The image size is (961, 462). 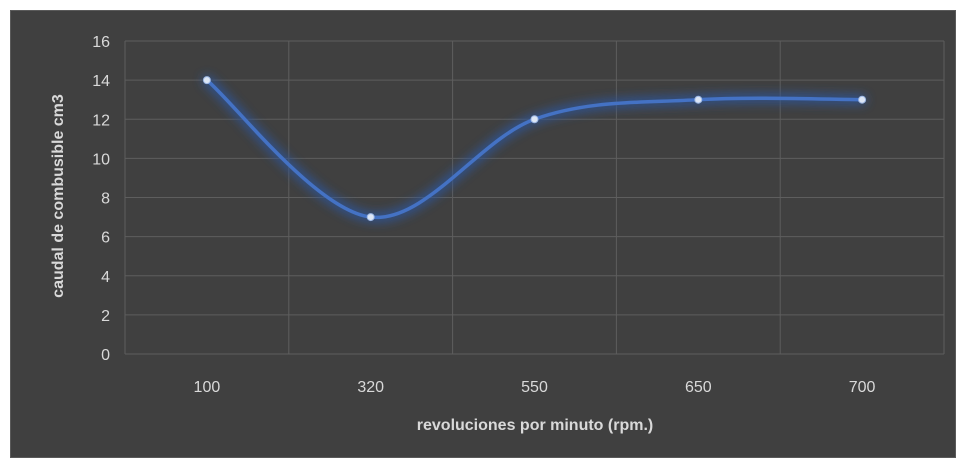 I want to click on y-tick-labels: 0 2 4 6 8 10 12 14 16, so click(x=101, y=199).